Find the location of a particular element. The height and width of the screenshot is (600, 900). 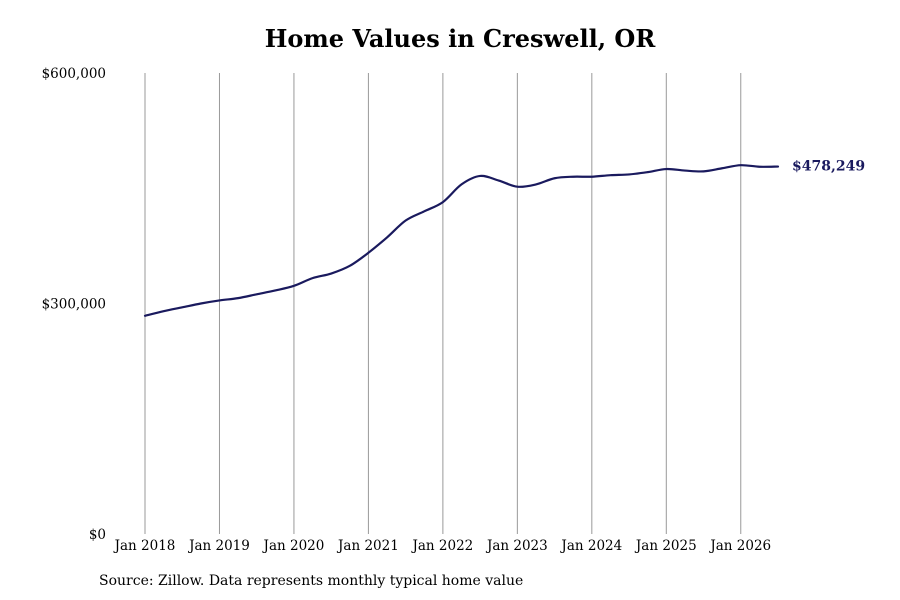

x-tick-label: Jan 2018 is located at coordinates (144, 546).